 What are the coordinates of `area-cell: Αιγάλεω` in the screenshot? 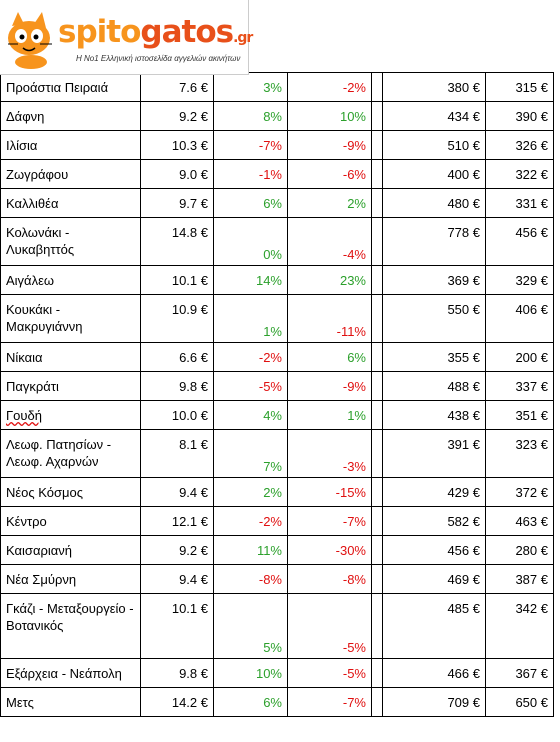 It's located at (70, 280).